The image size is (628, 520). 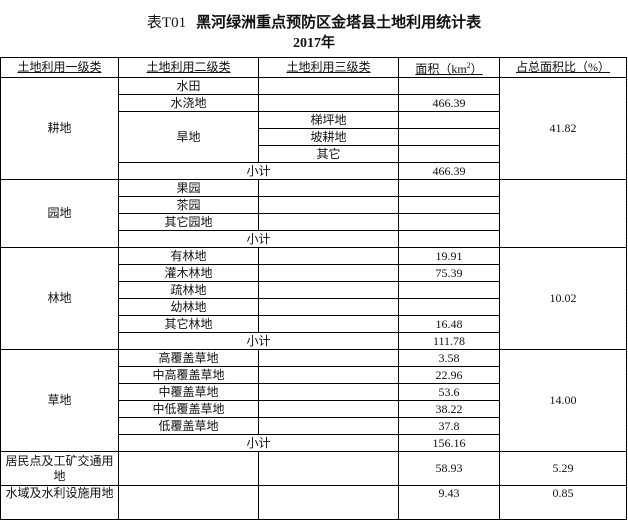 What do you see at coordinates (188, 256) in the screenshot?
I see `cell-level2: 有林地` at bounding box center [188, 256].